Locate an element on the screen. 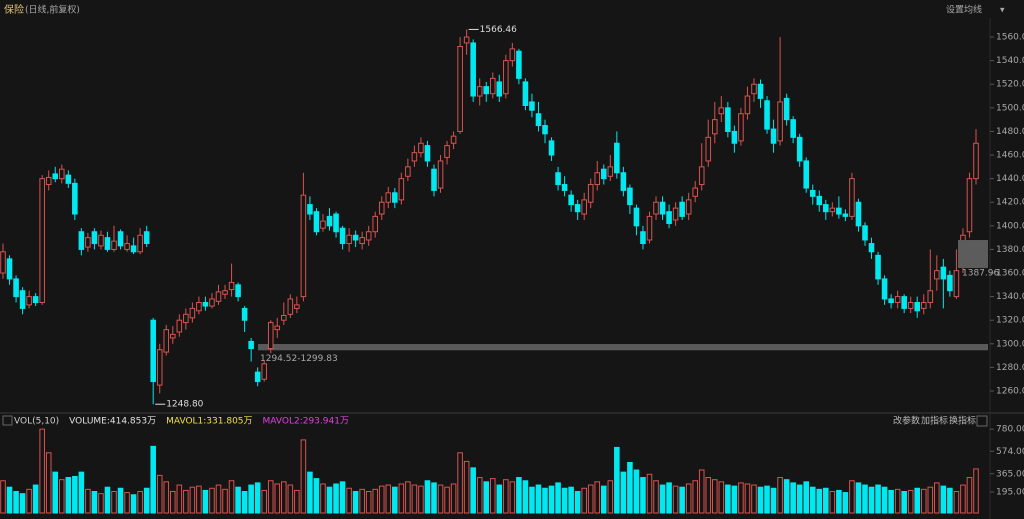 The width and height of the screenshot is (1024, 519). indicator-button: 改参数 is located at coordinates (906, 421).